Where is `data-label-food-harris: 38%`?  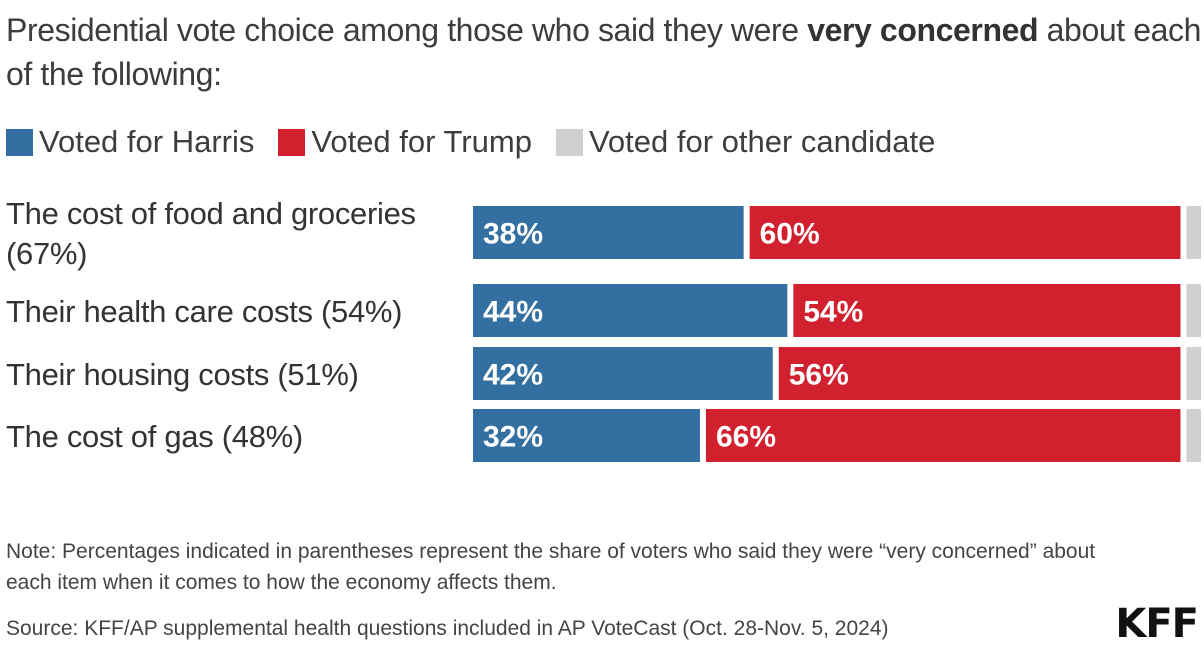
data-label-food-harris: 38% is located at coordinates (513, 234).